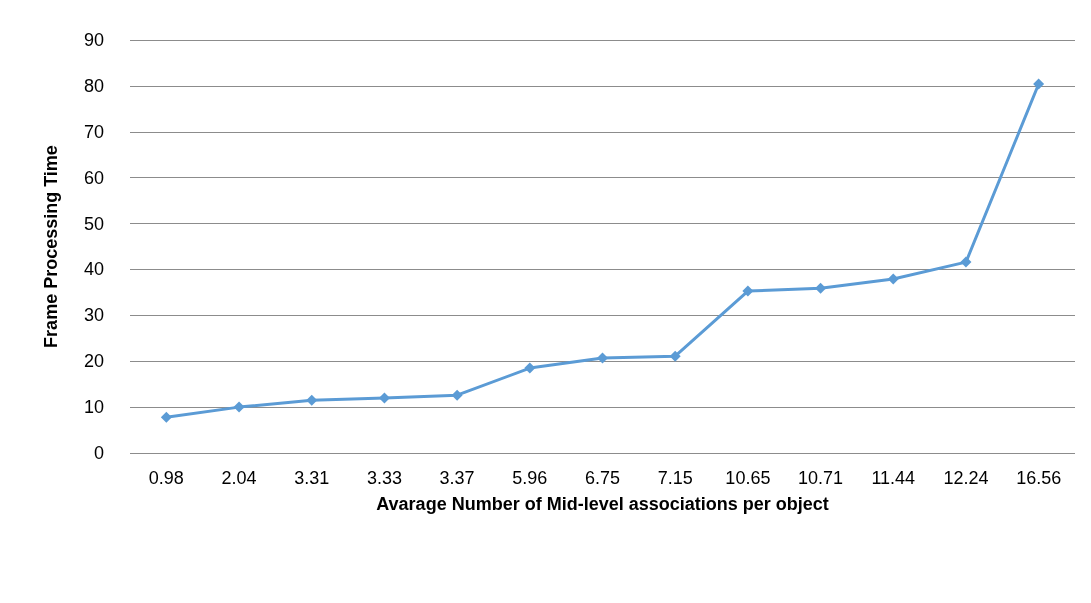  What do you see at coordinates (166, 478) in the screenshot?
I see `x-tick-label: 0.98` at bounding box center [166, 478].